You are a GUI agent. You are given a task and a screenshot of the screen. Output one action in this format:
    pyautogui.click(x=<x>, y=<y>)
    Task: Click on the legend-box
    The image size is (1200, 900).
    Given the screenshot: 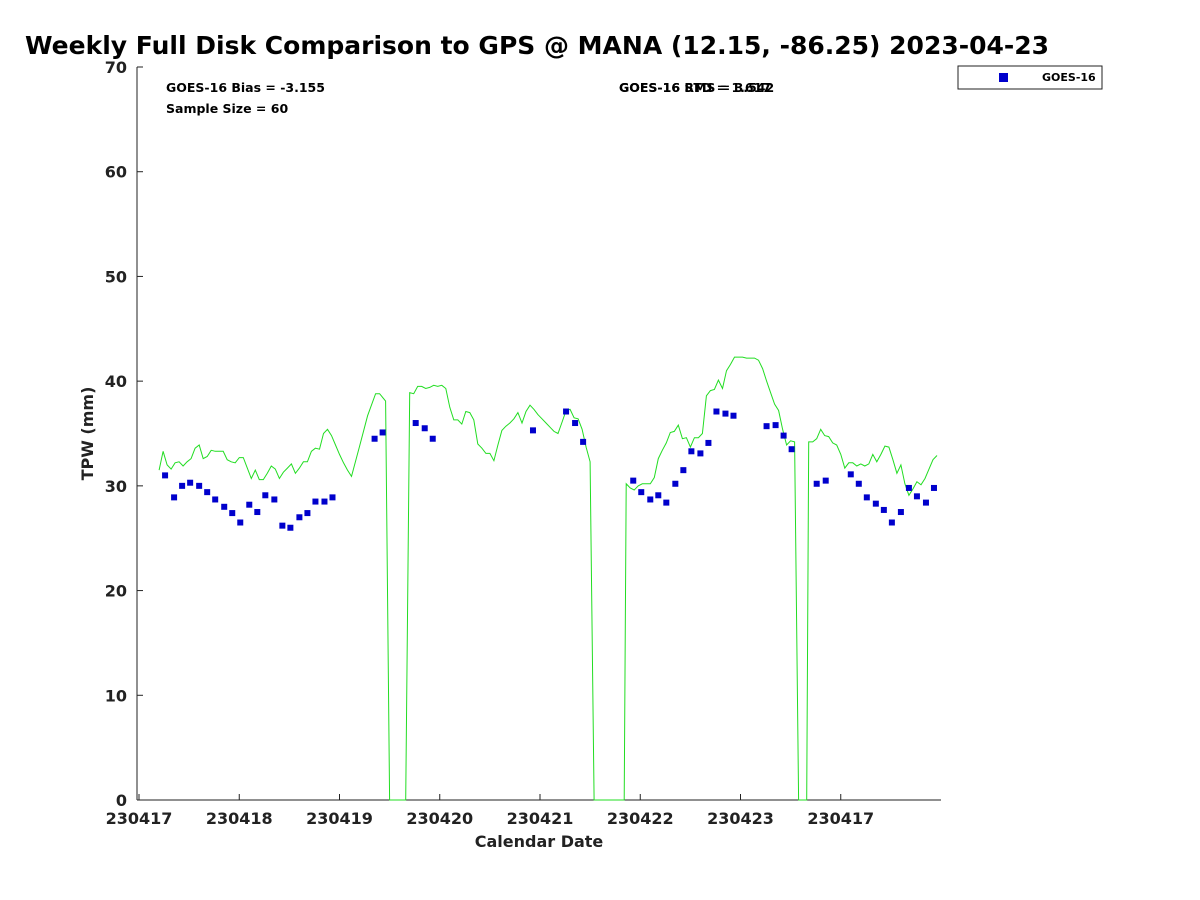 What is the action you would take?
    pyautogui.click(x=1030, y=77)
    